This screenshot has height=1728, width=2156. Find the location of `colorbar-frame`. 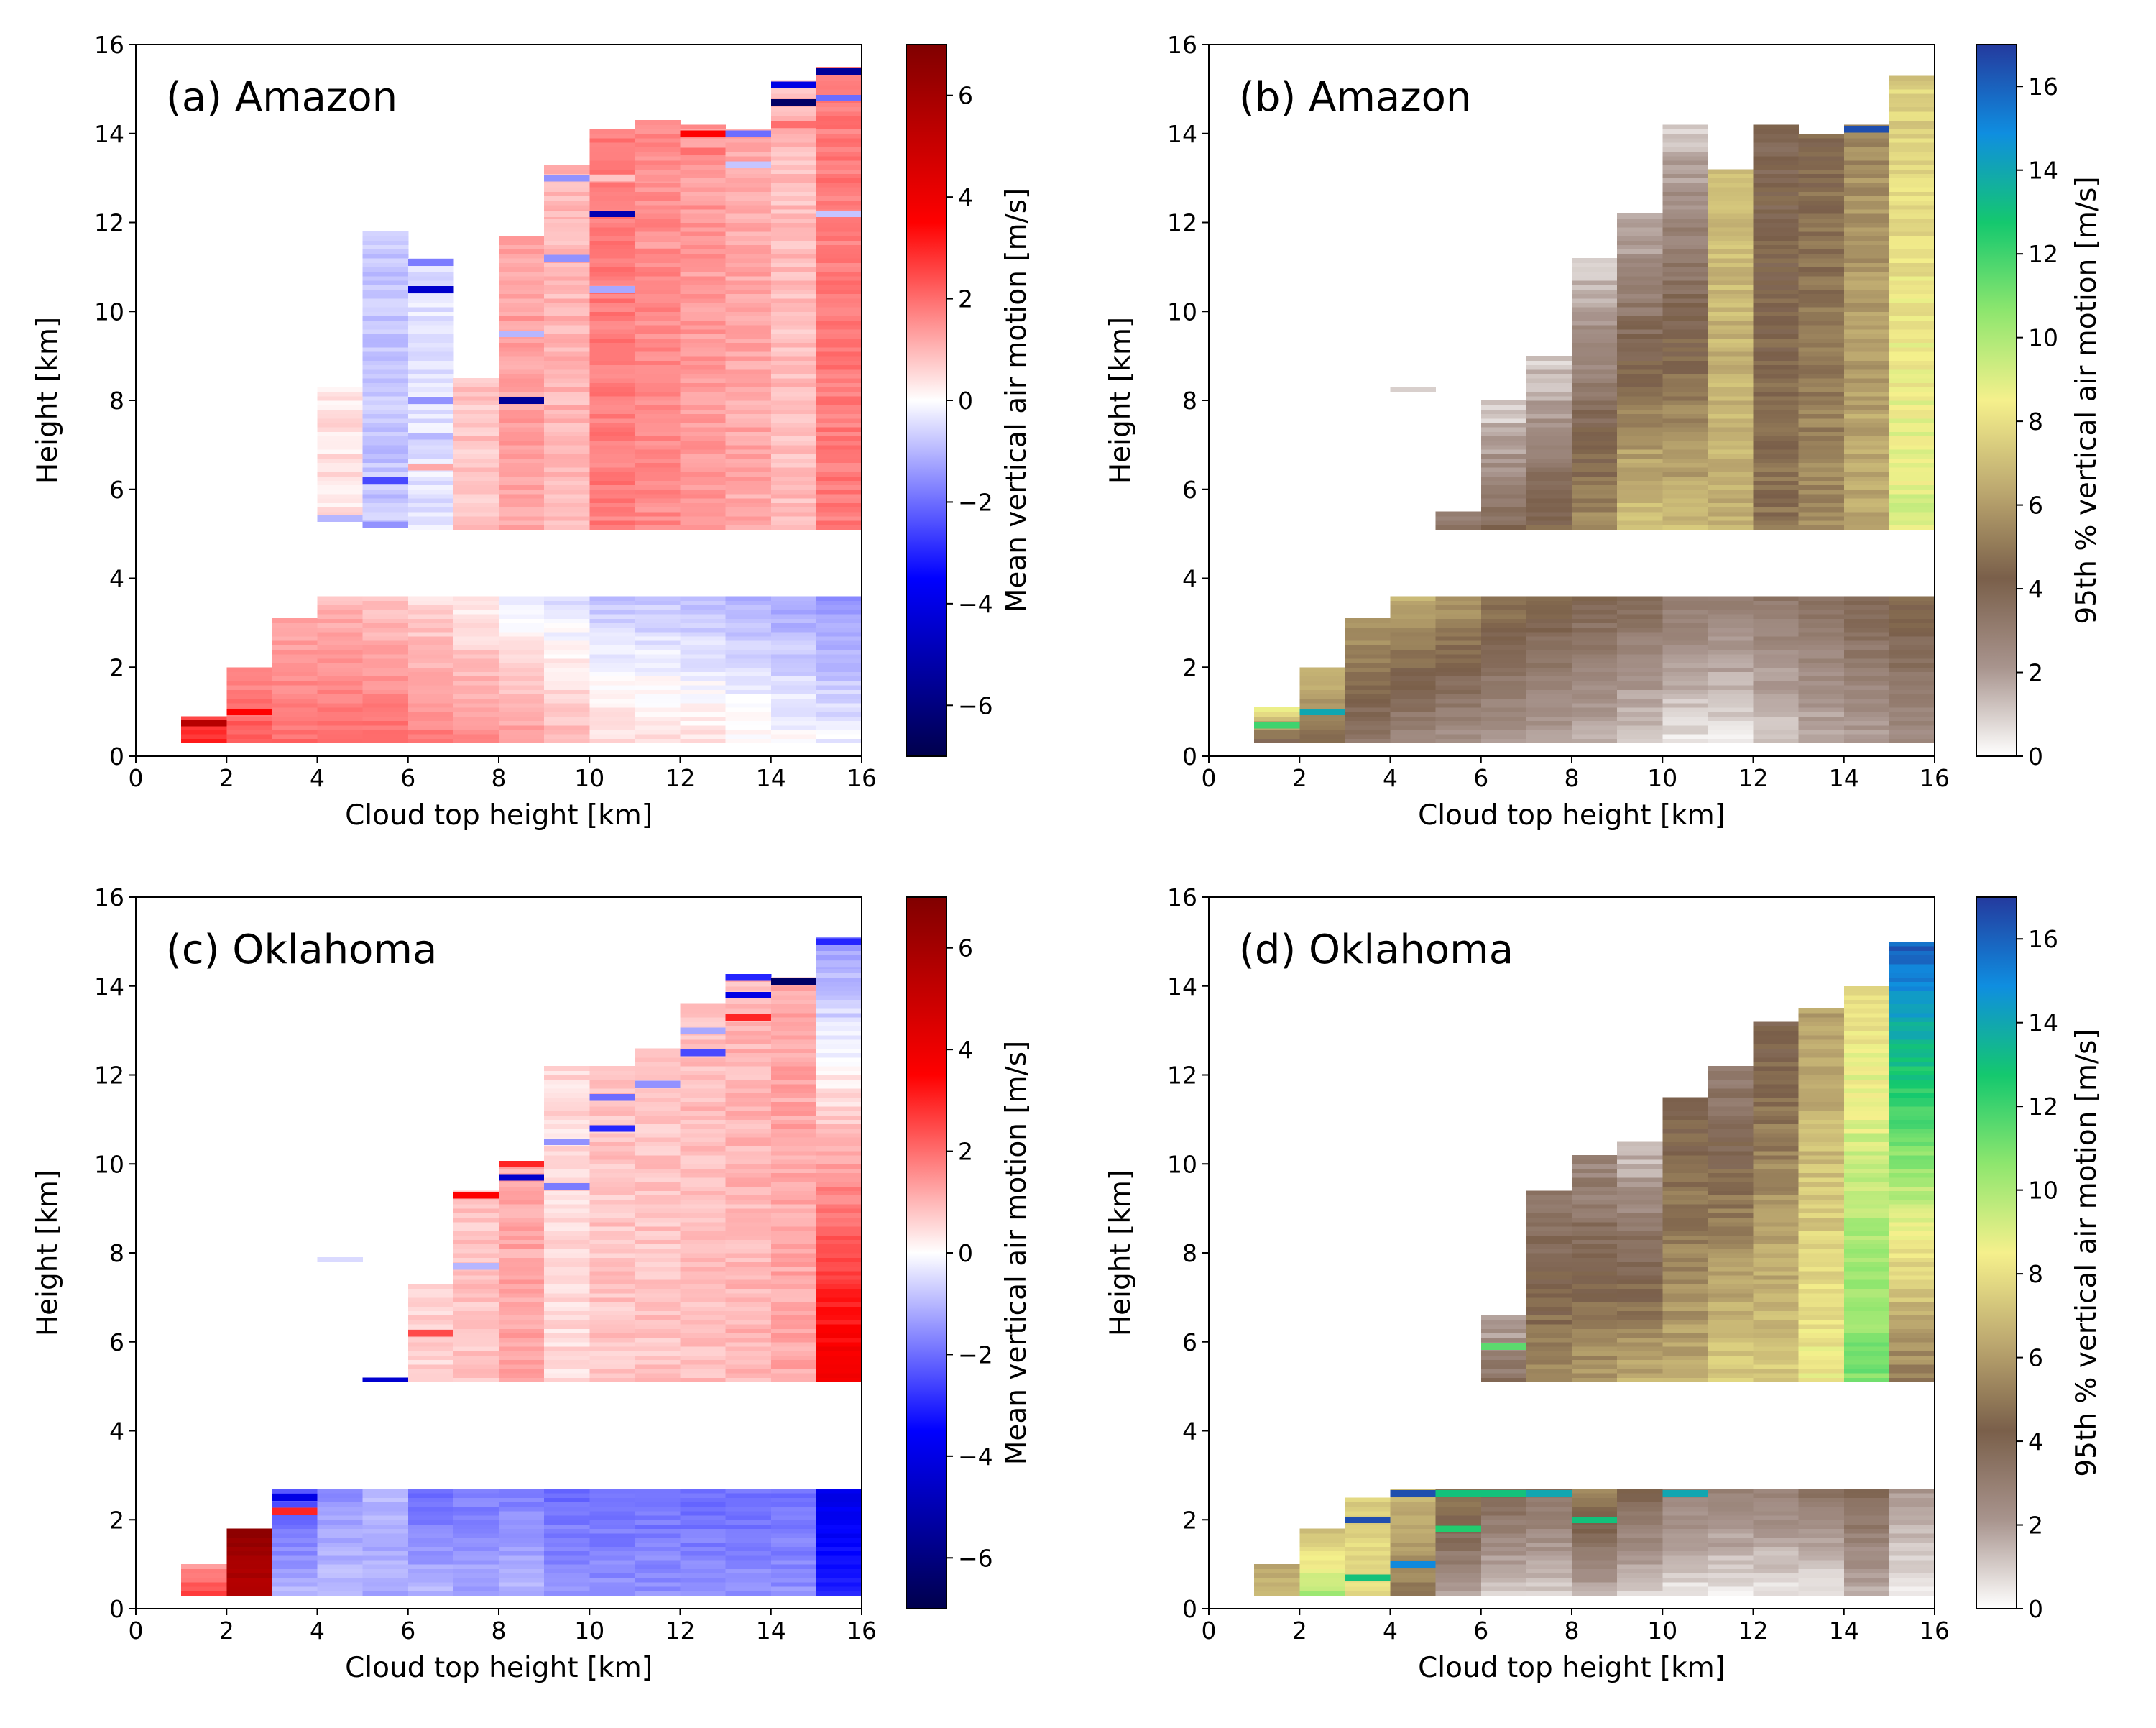

colorbar-frame is located at coordinates (1997, 401).